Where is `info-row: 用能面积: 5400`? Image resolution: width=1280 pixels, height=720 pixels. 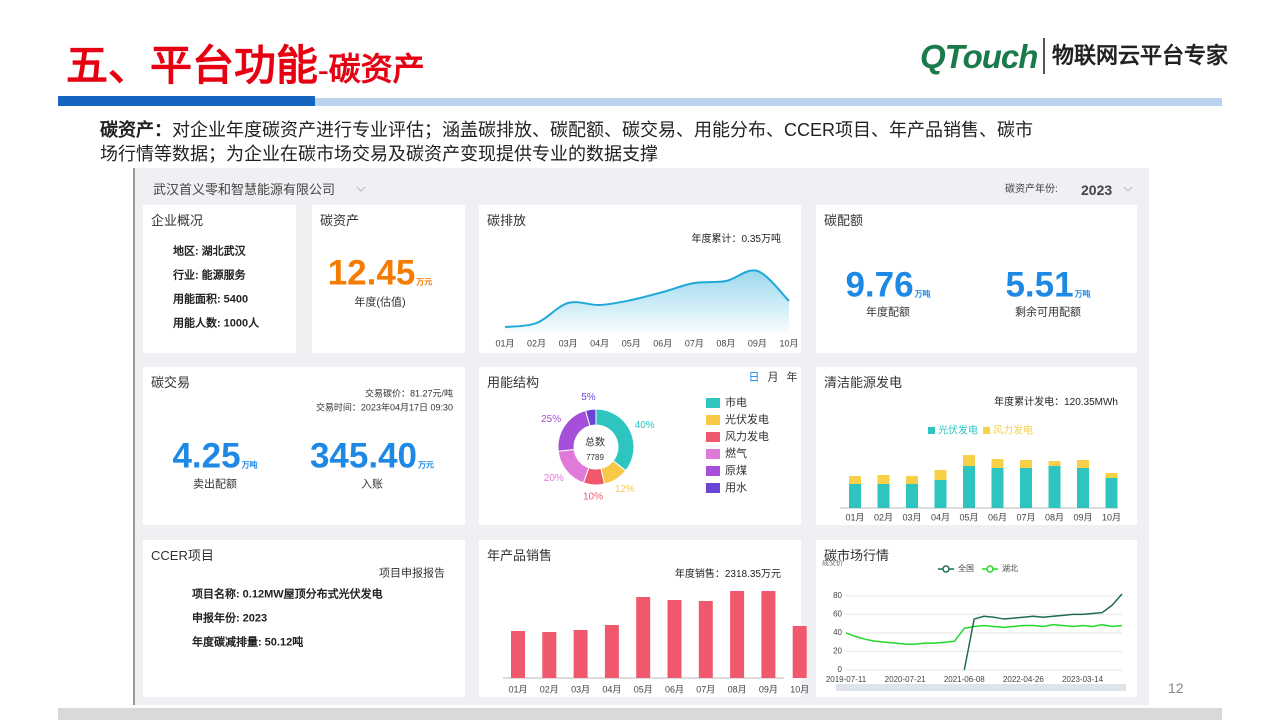
info-row: 用能面积: 5400 is located at coordinates (211, 299).